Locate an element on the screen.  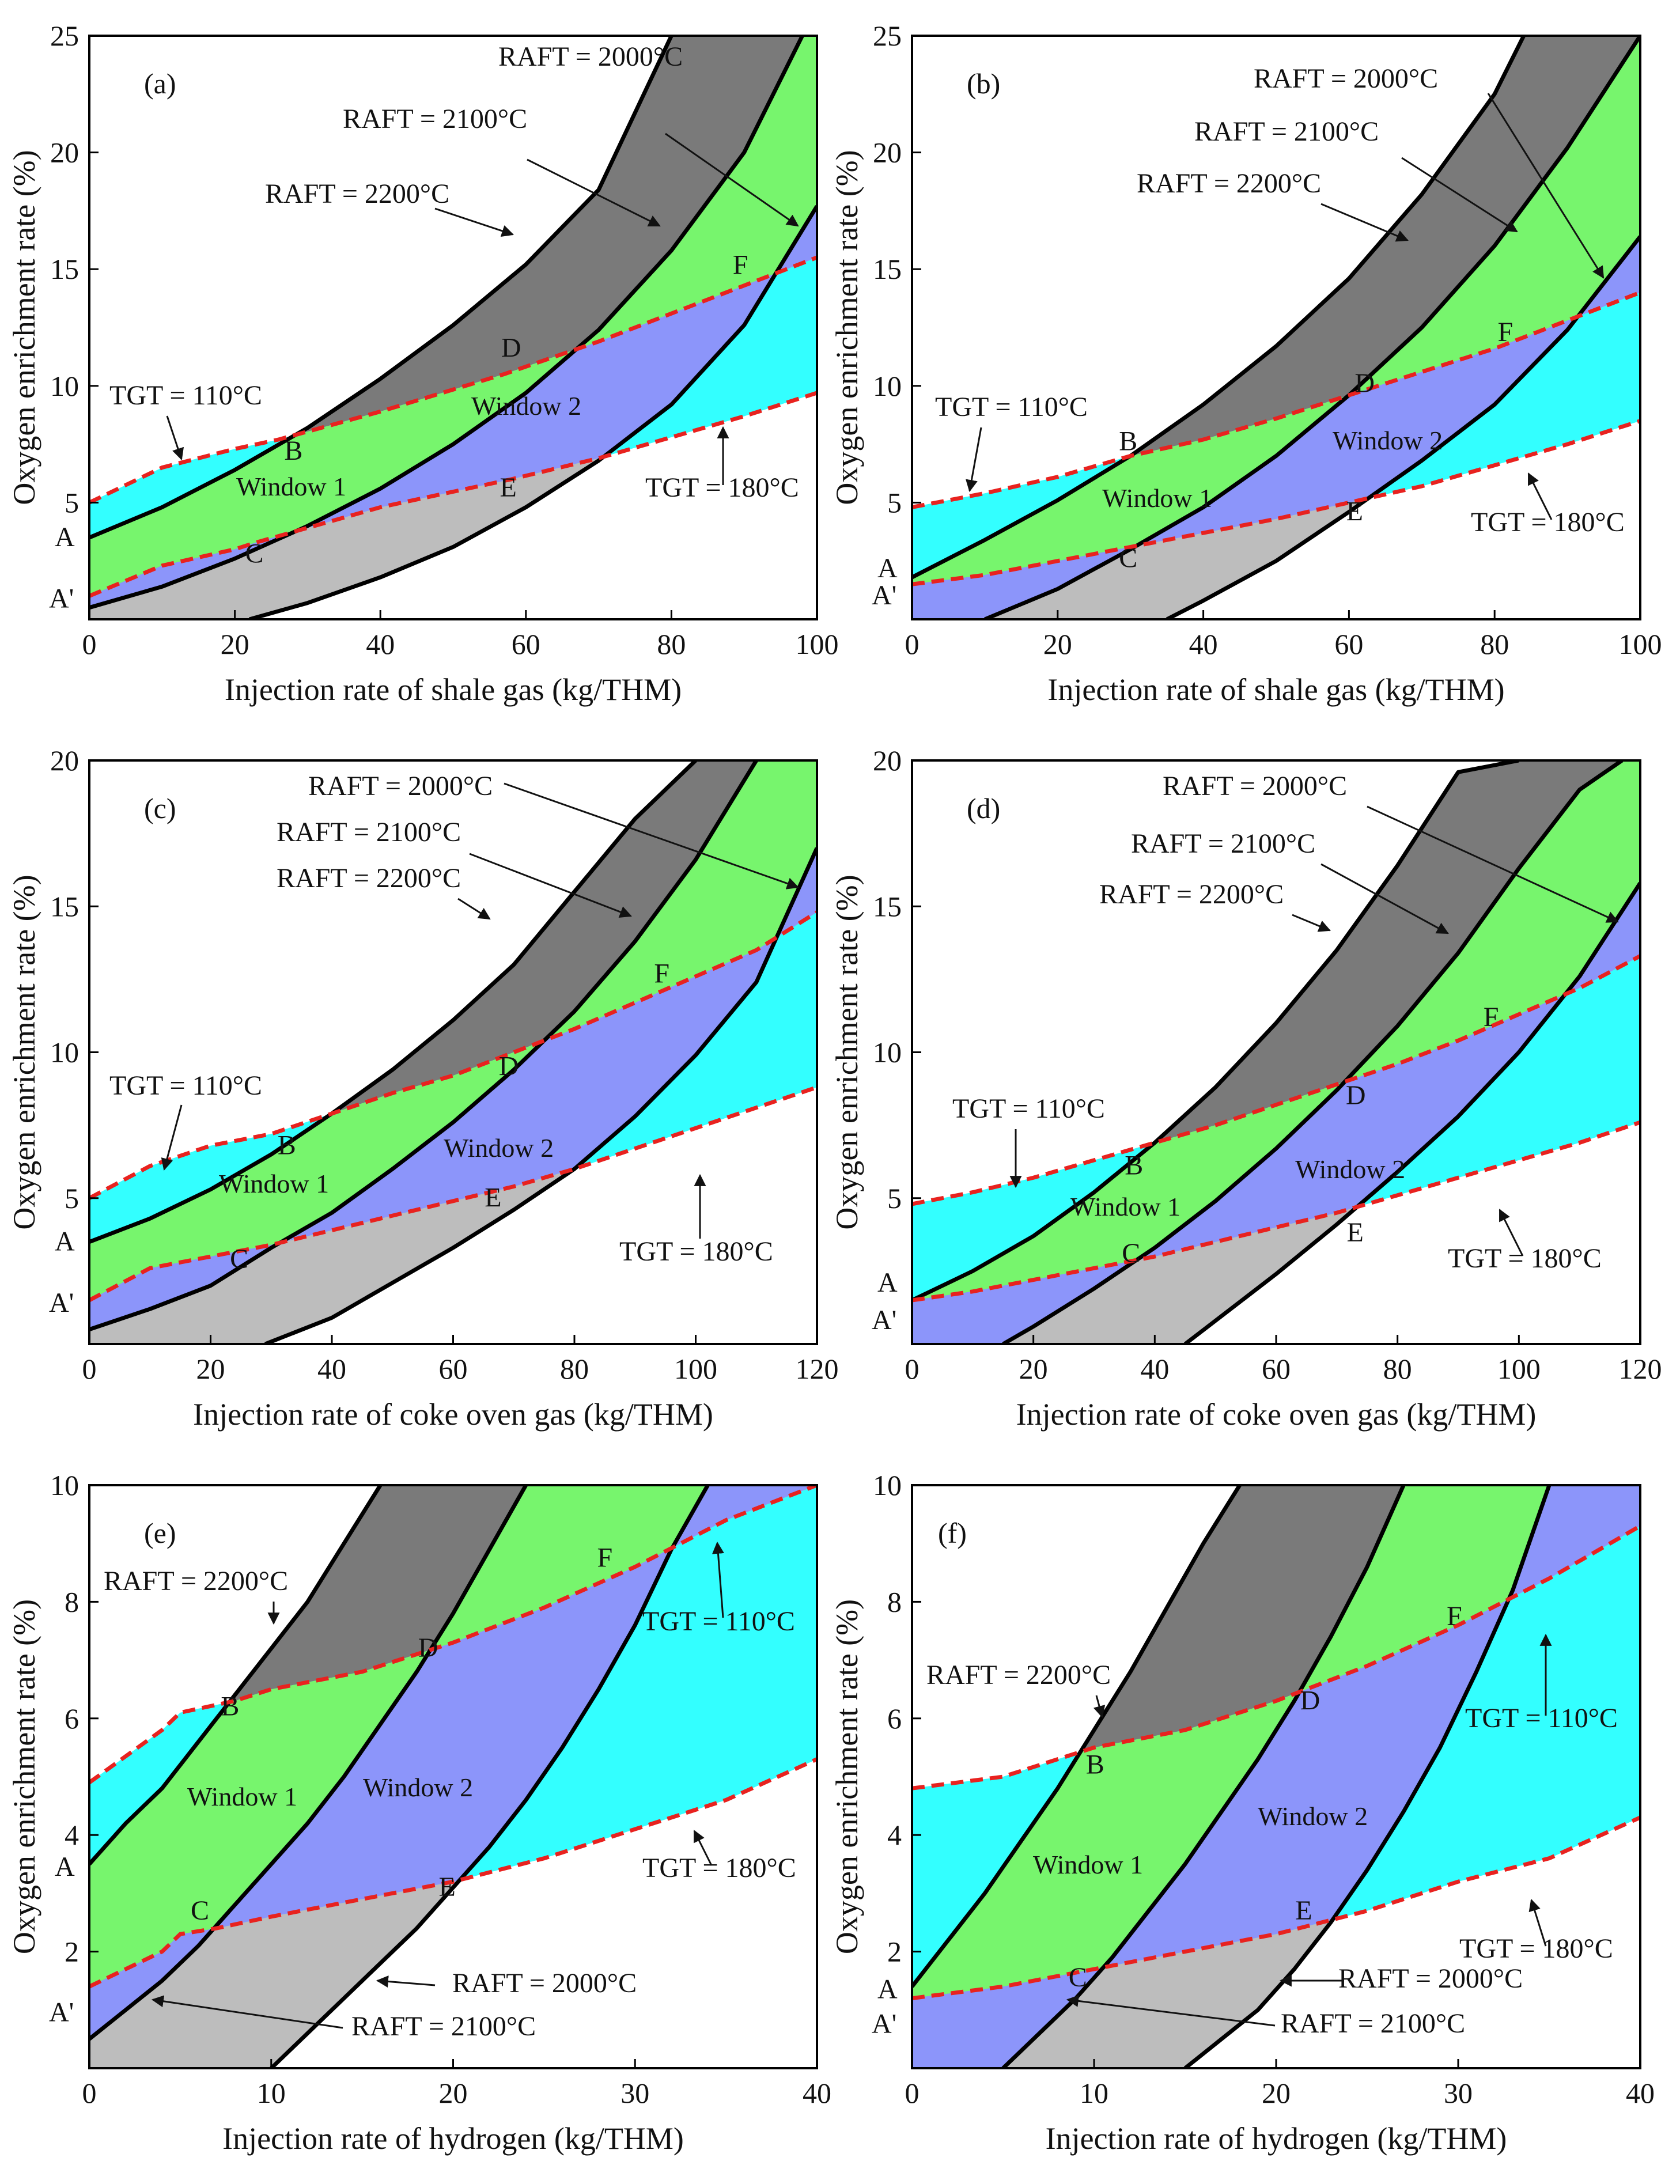
annotation-tgt110c: TGT = 110°C is located at coordinates (1541, 1718).